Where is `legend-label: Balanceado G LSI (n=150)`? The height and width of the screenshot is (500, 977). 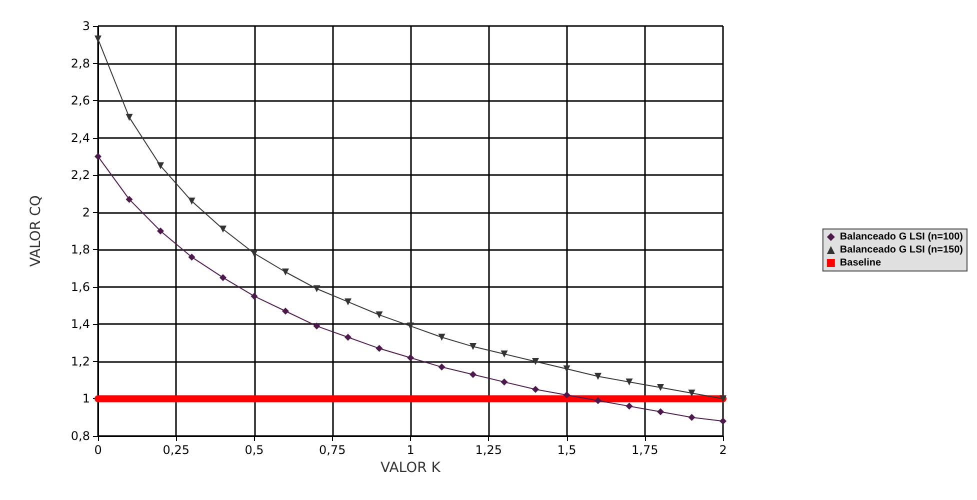
legend-label: Balanceado G LSI (n=150) is located at coordinates (902, 250).